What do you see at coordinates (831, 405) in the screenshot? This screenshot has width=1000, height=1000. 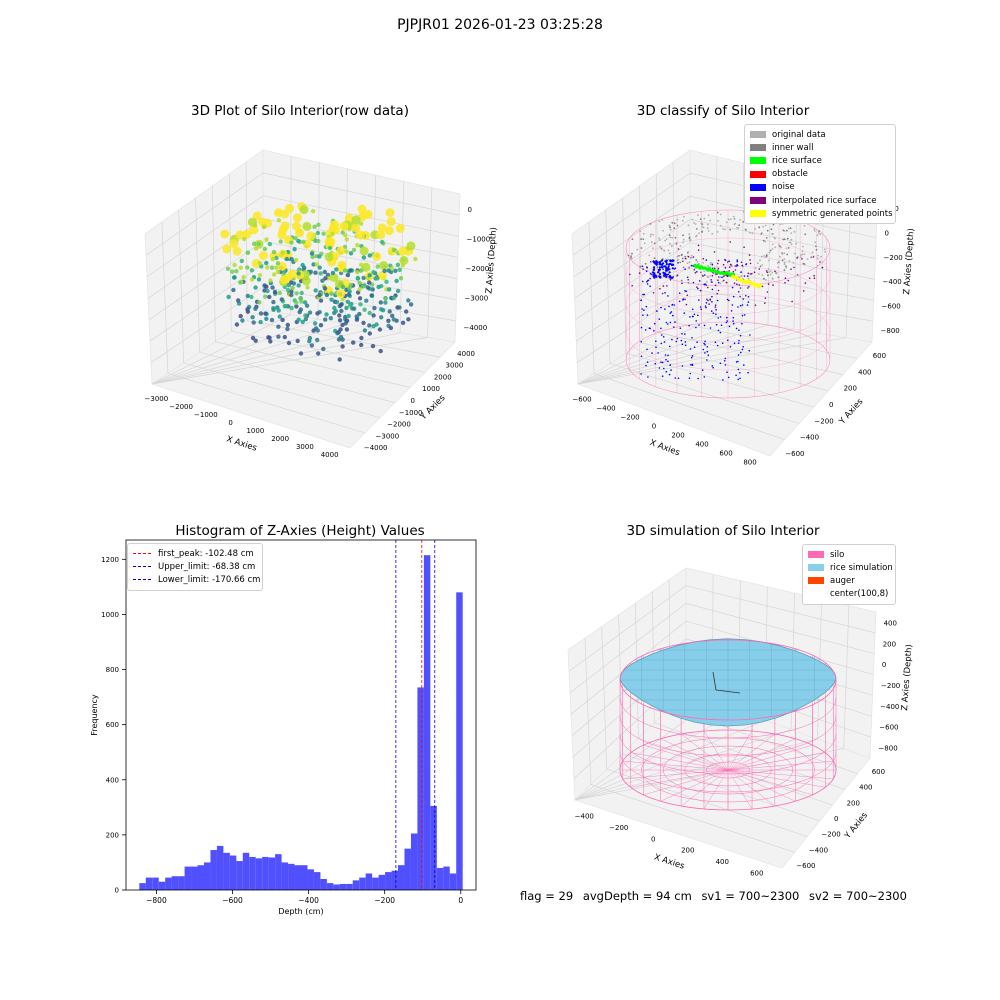 I see `plot2-ytick-label: 0` at bounding box center [831, 405].